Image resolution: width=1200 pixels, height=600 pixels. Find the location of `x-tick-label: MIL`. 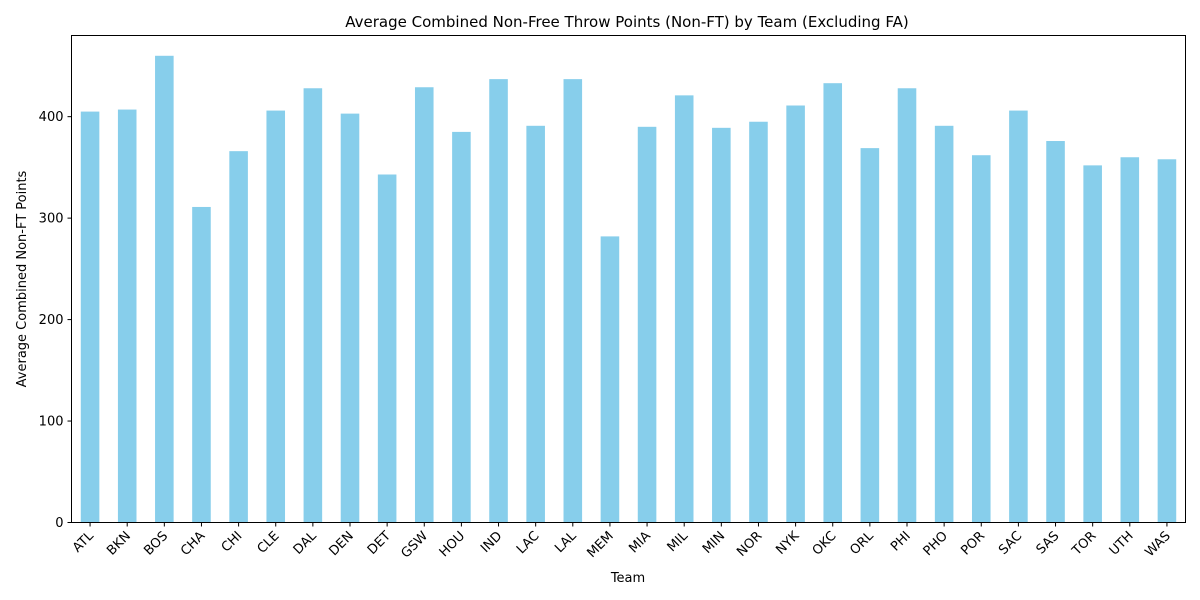

x-tick-label: MIL is located at coordinates (678, 541).